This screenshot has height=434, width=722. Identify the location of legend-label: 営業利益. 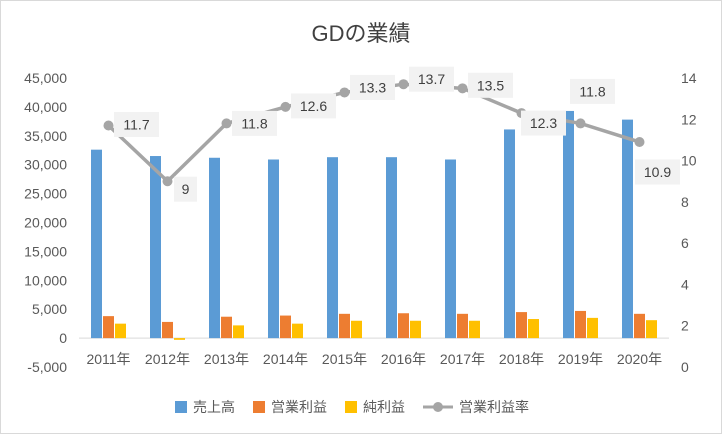
(299, 407).